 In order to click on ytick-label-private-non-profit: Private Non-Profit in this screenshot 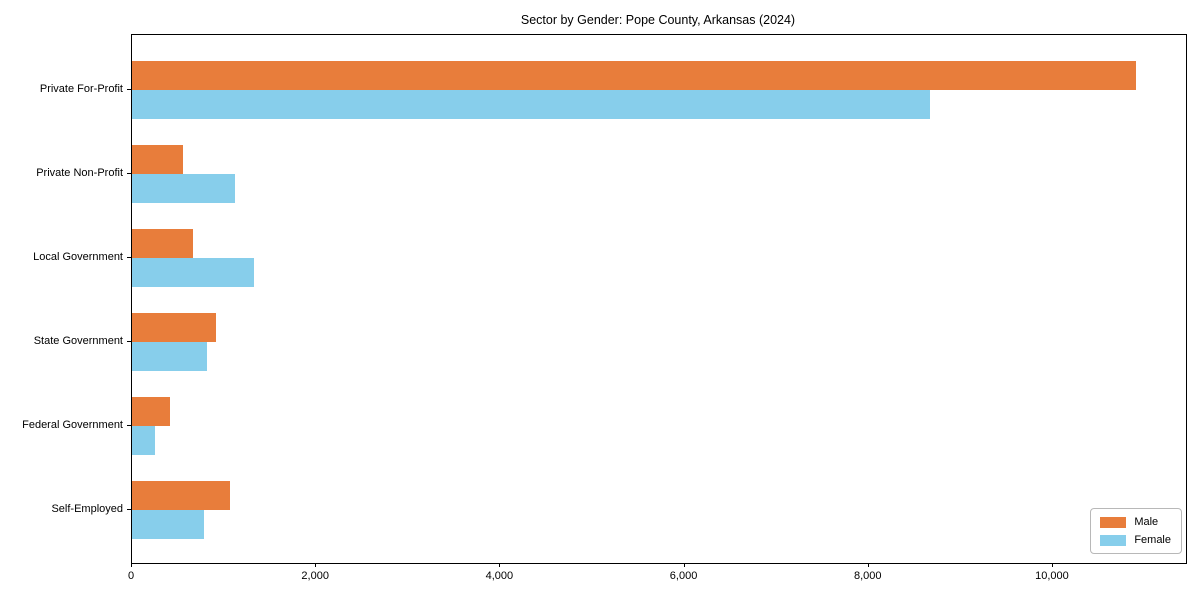, I will do `click(79, 173)`.